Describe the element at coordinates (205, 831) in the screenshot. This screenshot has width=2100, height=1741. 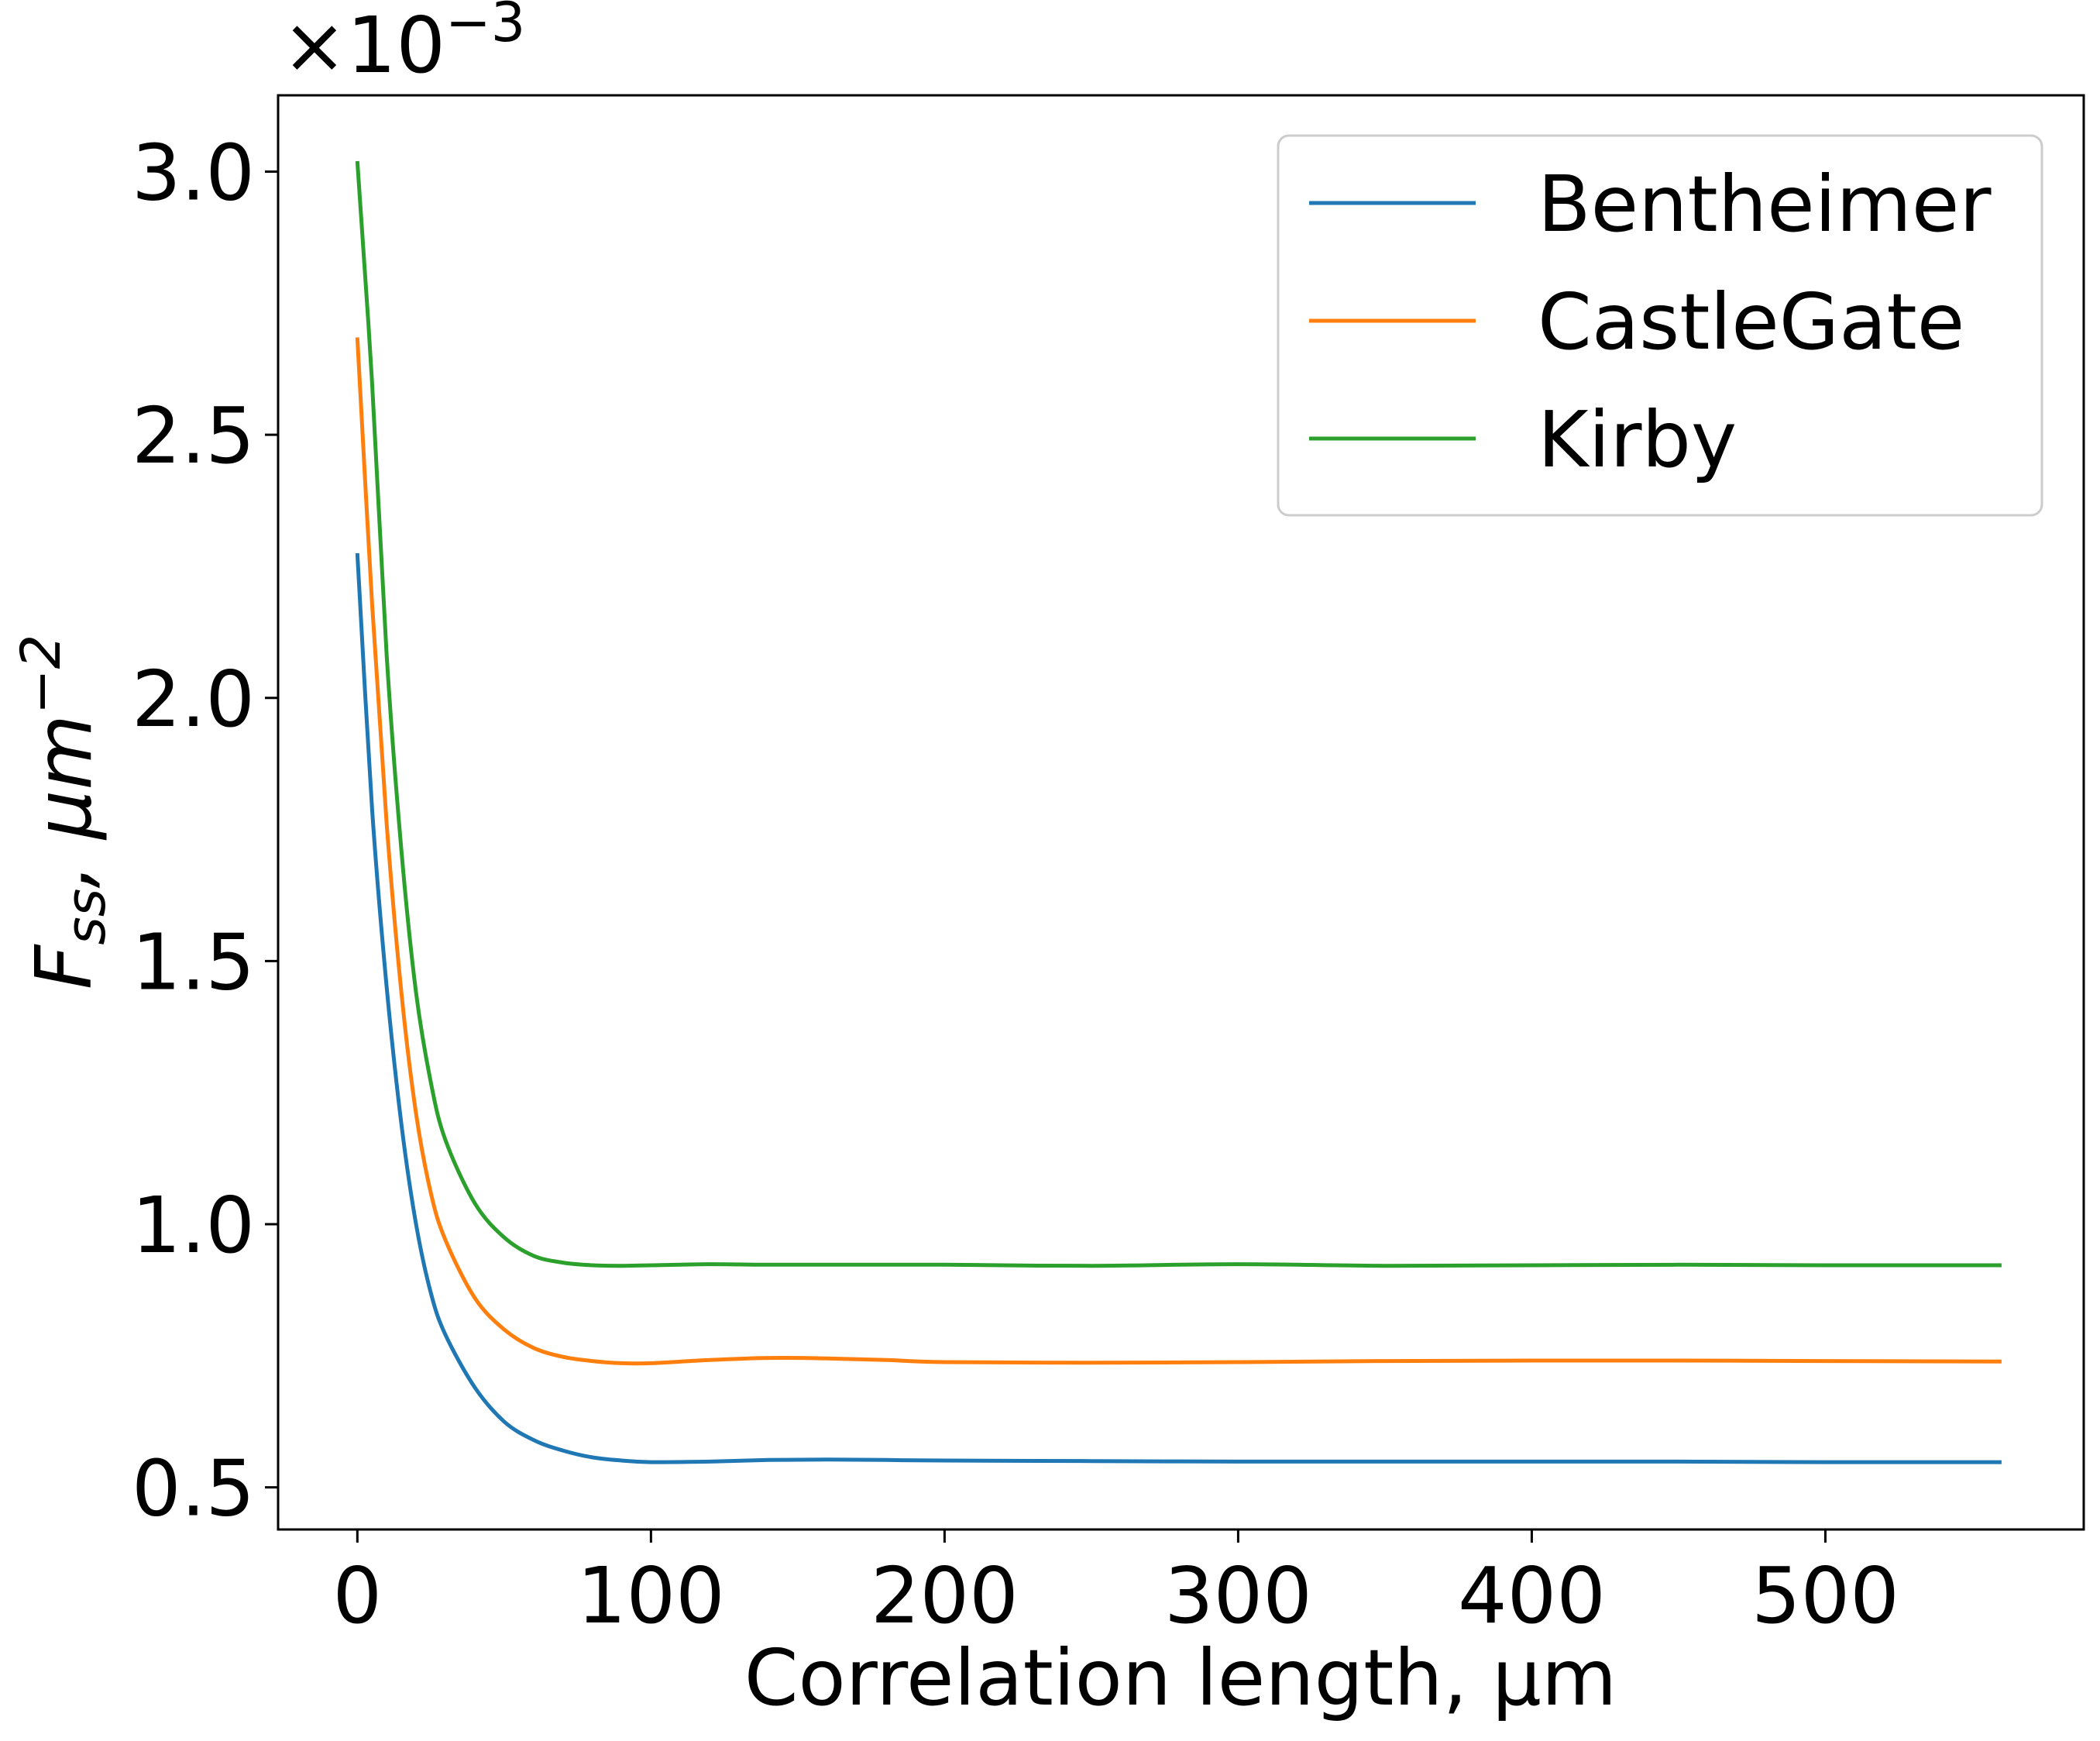
I see `y-axis: 0.5 1.0 1.5 2.0 2.5 3.0` at that location.